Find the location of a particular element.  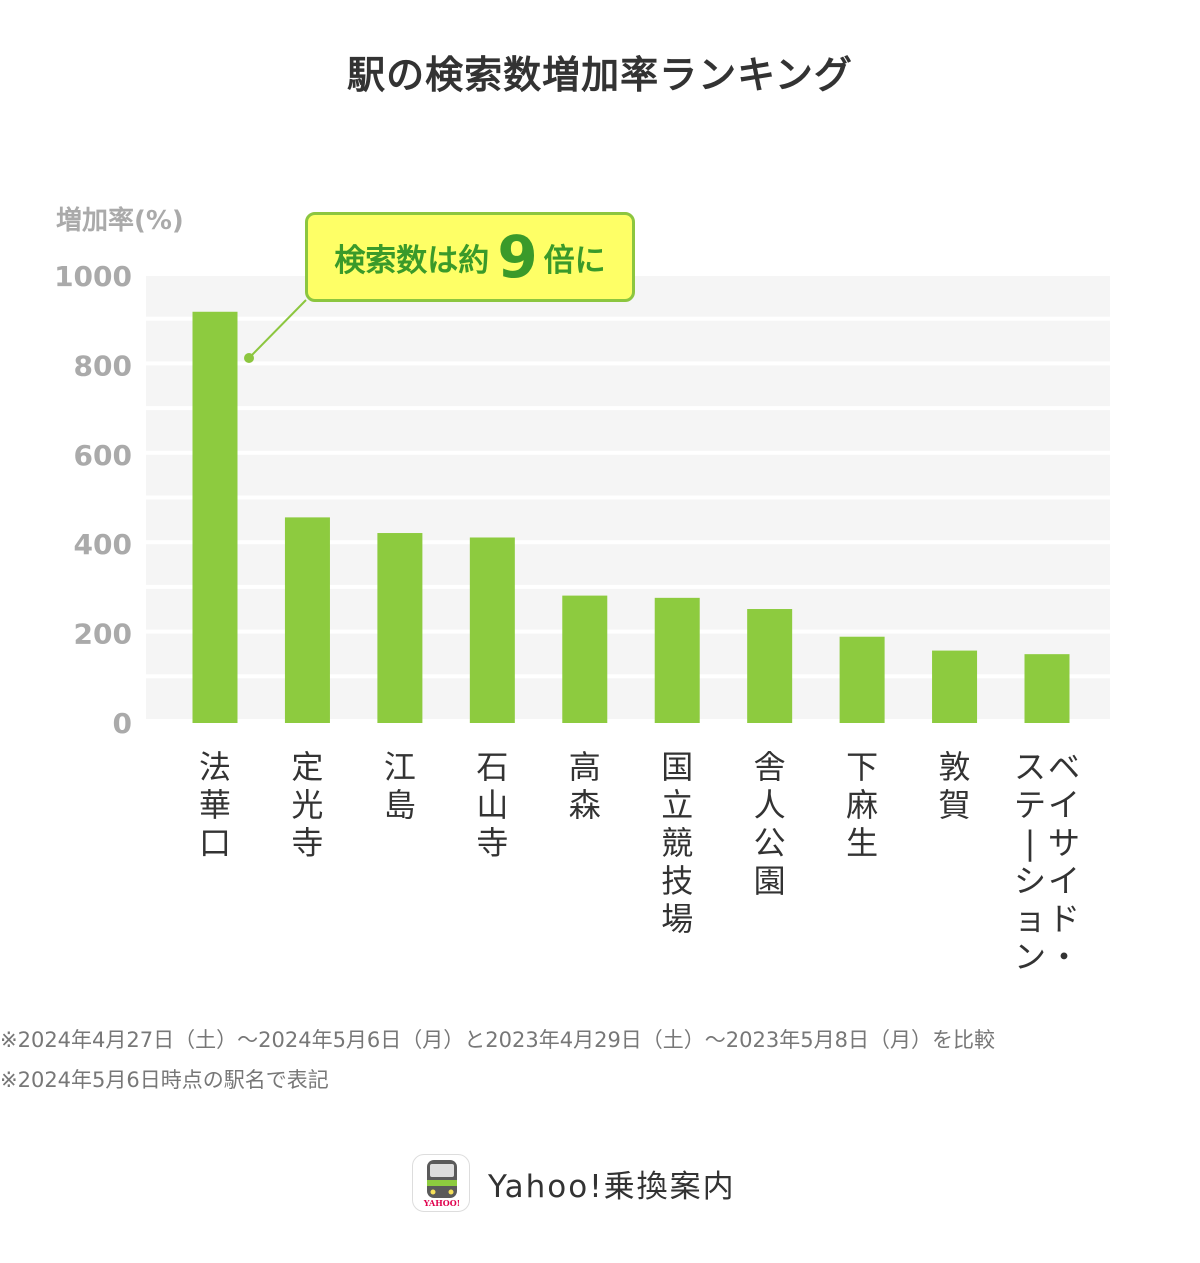

x-tick-label-char: ド is located at coordinates (1064, 919).